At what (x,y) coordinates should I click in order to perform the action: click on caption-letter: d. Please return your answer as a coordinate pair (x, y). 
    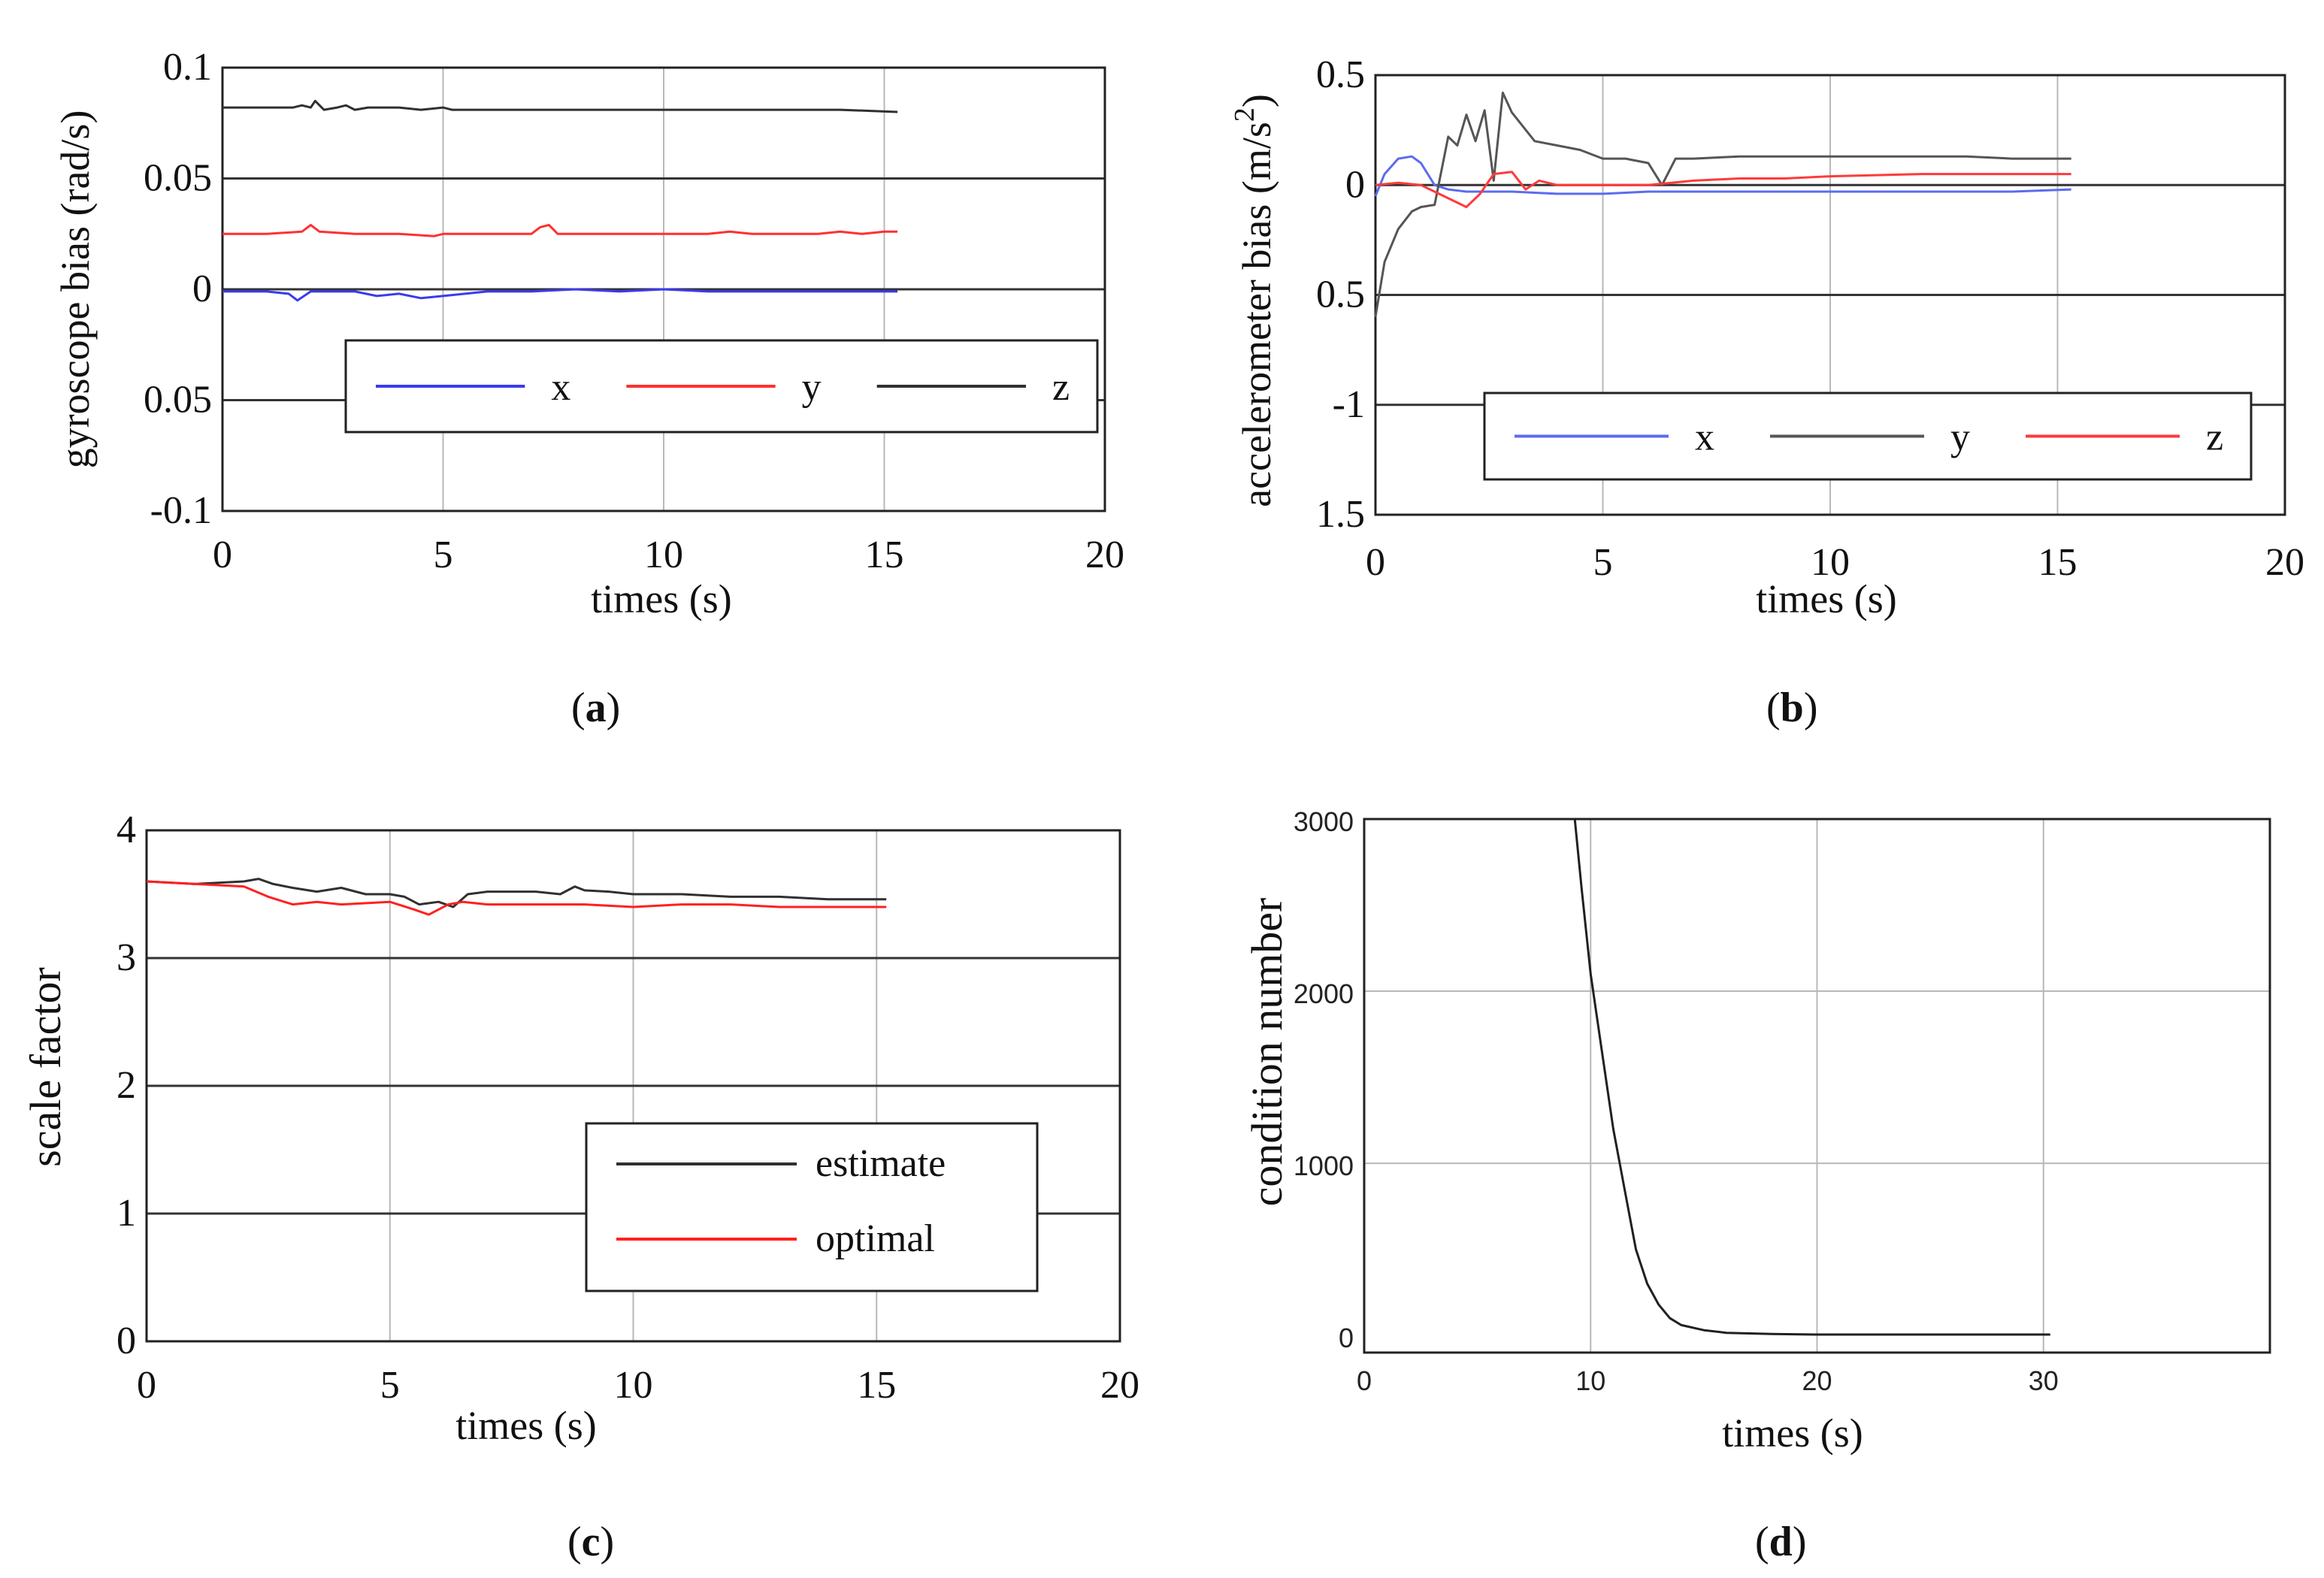
    Looking at the image, I should click on (1781, 1542).